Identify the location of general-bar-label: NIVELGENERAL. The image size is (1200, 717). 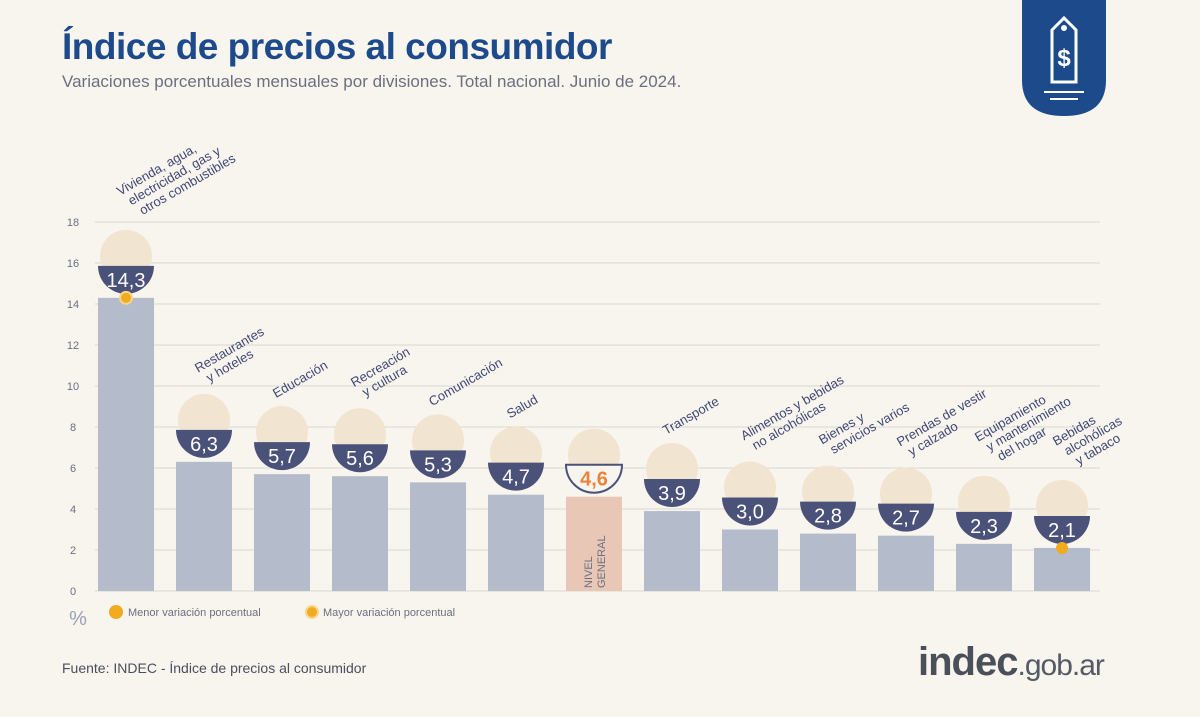
(595, 561).